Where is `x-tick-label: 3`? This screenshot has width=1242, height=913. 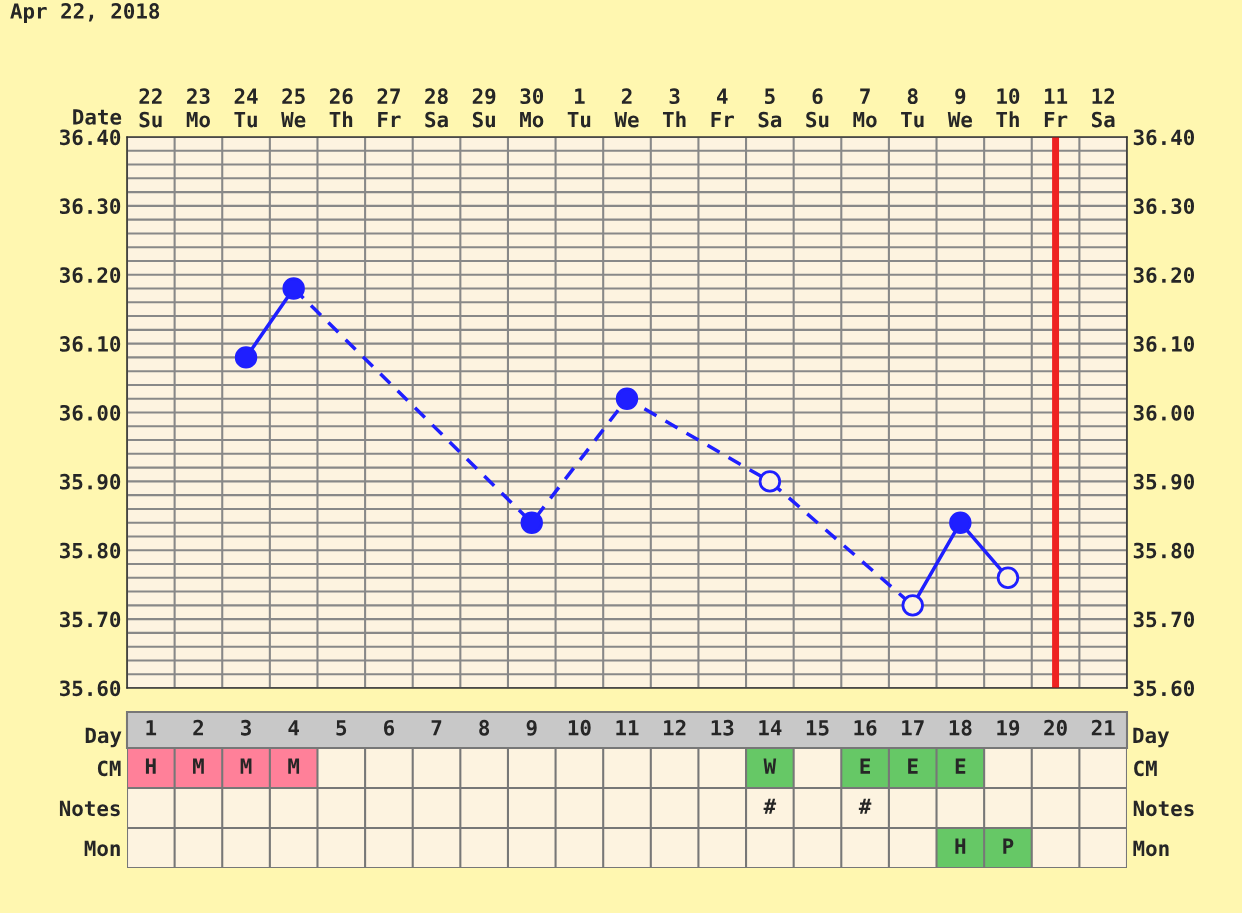
x-tick-label: 3 is located at coordinates (246, 727).